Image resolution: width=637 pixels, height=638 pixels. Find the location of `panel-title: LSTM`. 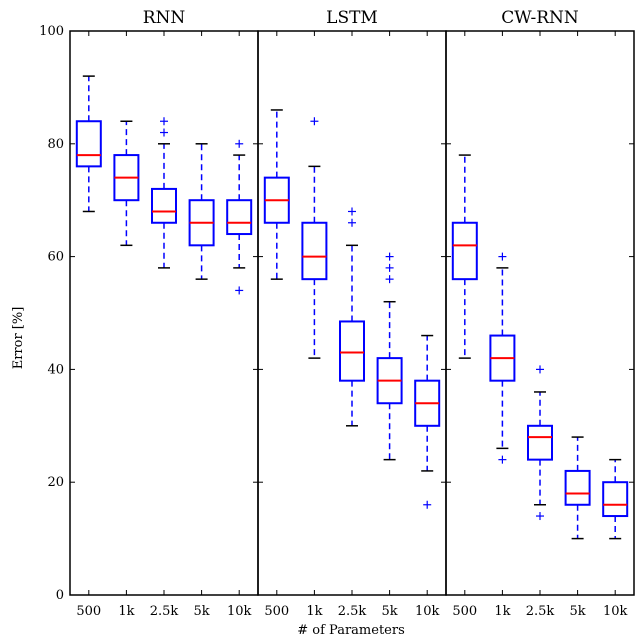

panel-title: LSTM is located at coordinates (352, 18).